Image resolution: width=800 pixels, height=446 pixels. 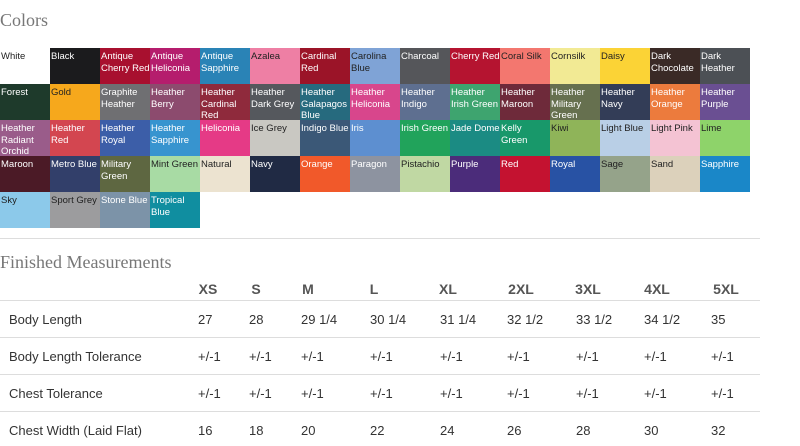 I want to click on measurements-title: Finished Measurements, so click(x=86, y=262).